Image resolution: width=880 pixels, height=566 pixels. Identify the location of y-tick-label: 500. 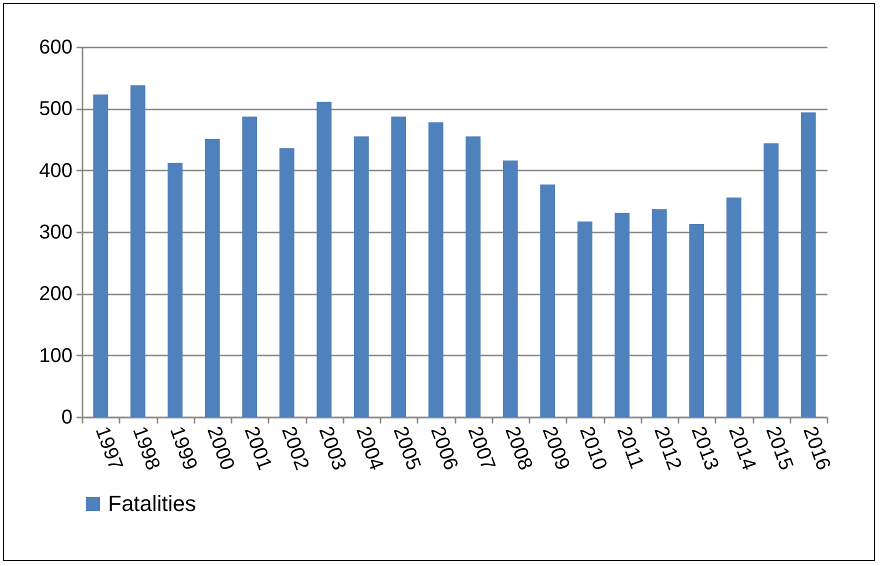
(55, 109).